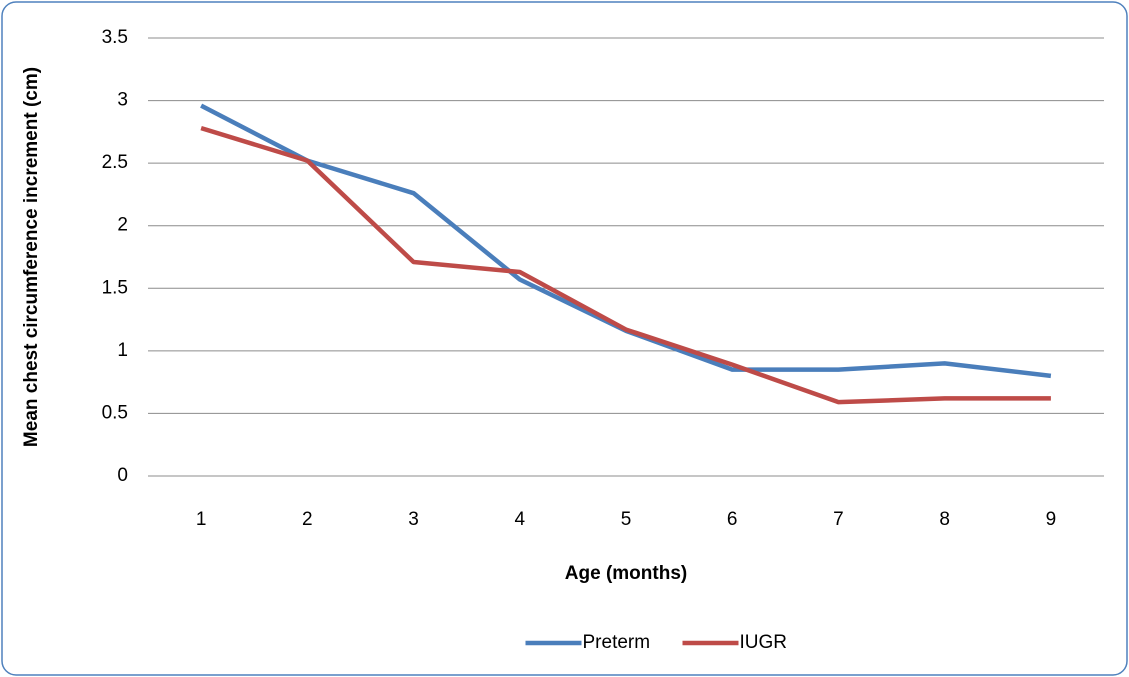 The image size is (1129, 677). What do you see at coordinates (201, 519) in the screenshot?
I see `x-tick-label: 1` at bounding box center [201, 519].